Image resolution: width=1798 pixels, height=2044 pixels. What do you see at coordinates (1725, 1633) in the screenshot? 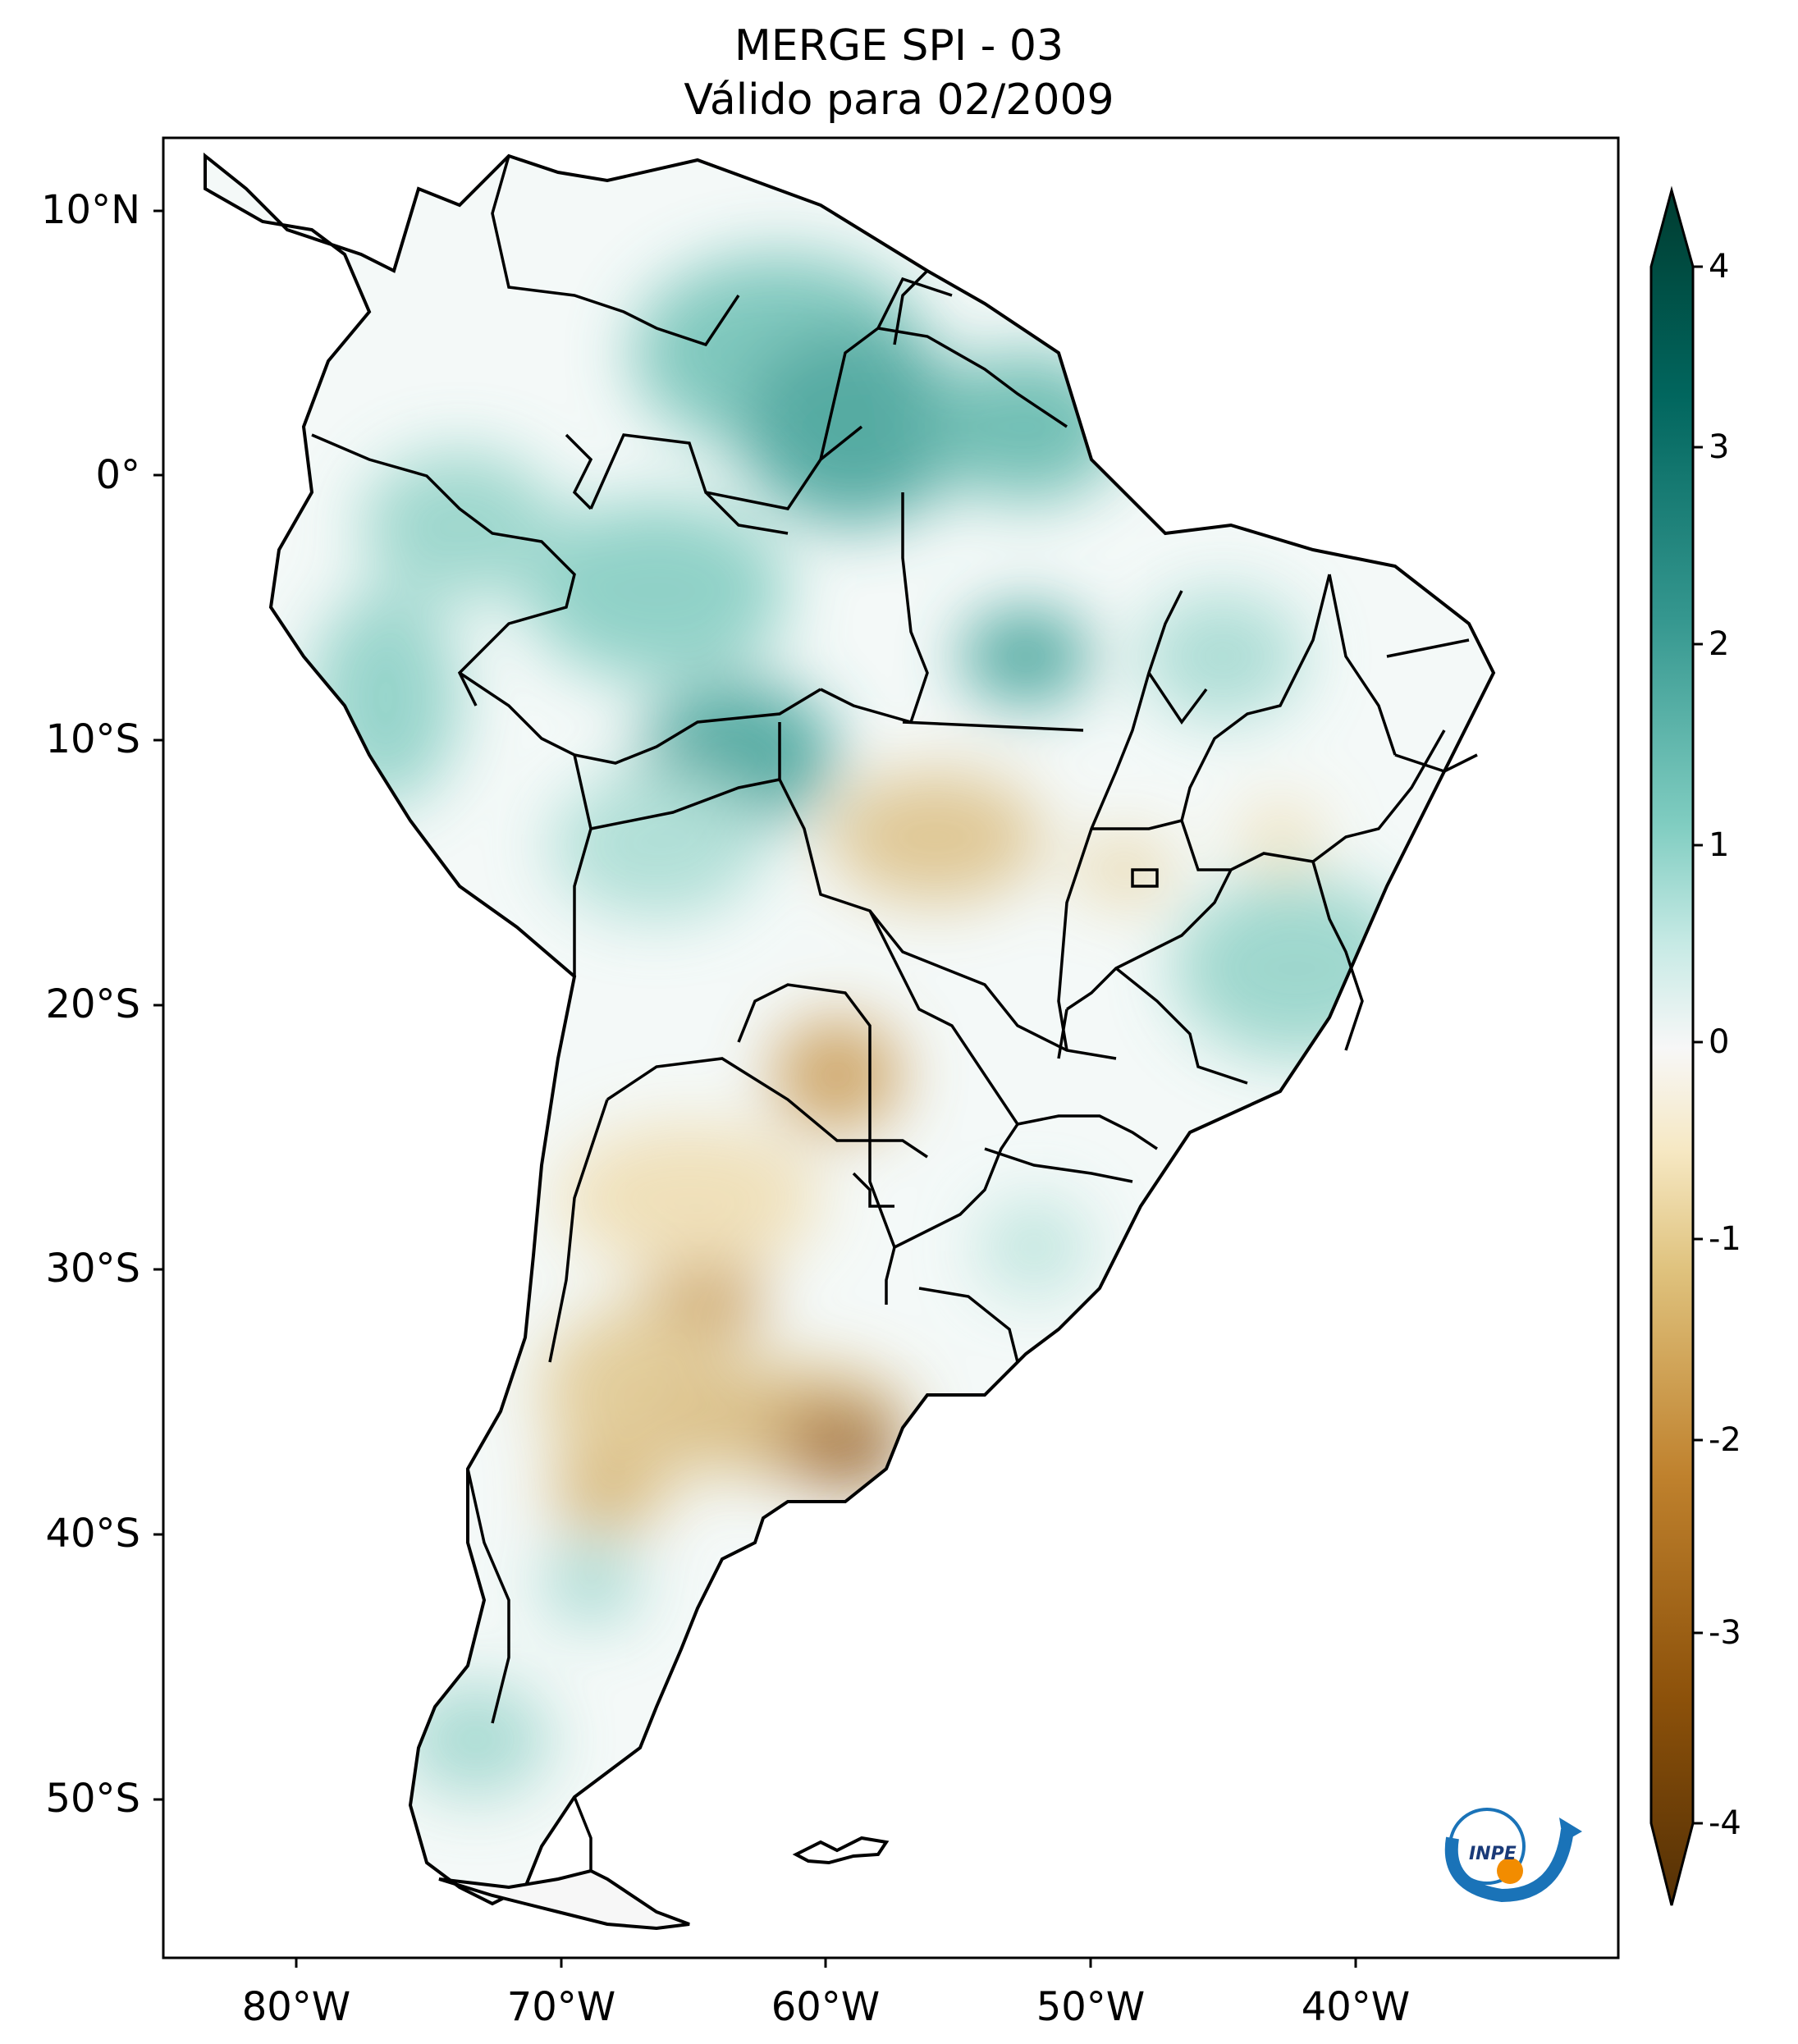
I see `colorbar-tick-minus-3: -3` at bounding box center [1725, 1633].